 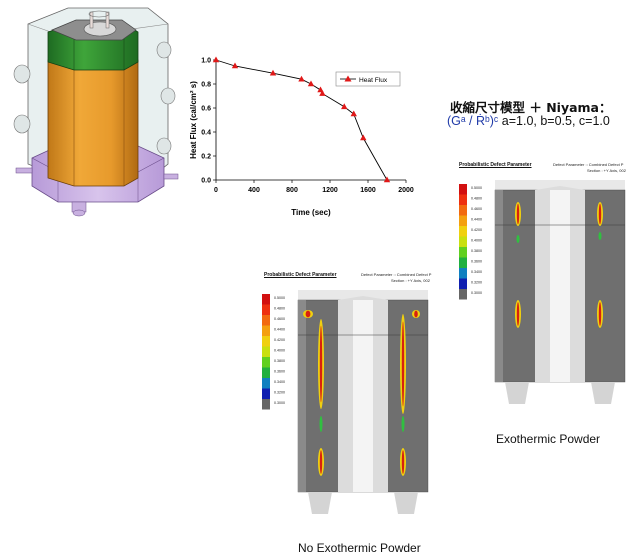 What do you see at coordinates (330, 190) in the screenshot?
I see `x-tick-label: 1200` at bounding box center [330, 190].